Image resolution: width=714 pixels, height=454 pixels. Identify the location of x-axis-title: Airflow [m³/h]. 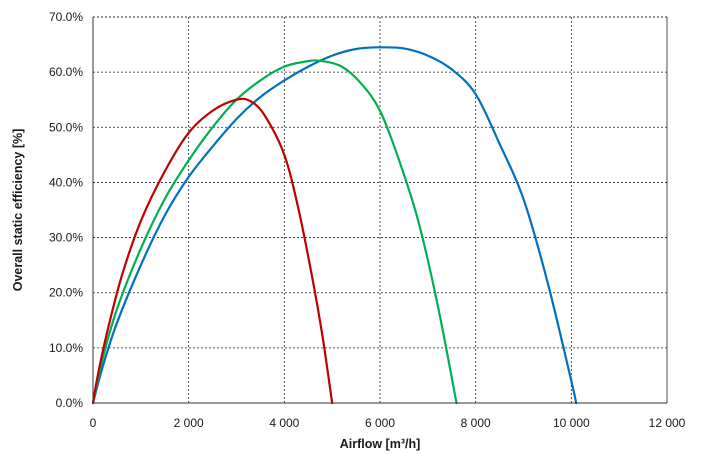
(380, 444).